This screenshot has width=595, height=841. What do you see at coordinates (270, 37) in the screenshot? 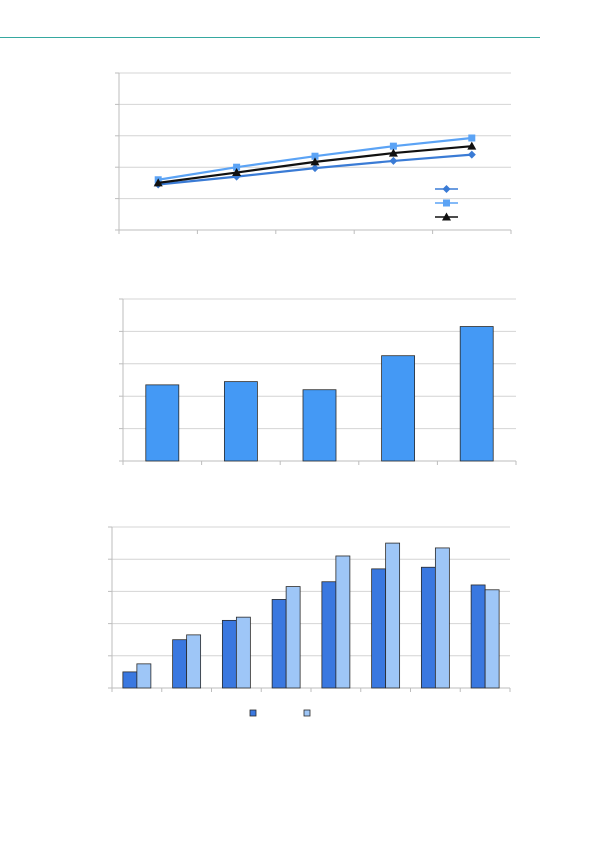
I see `header-rule` at bounding box center [270, 37].